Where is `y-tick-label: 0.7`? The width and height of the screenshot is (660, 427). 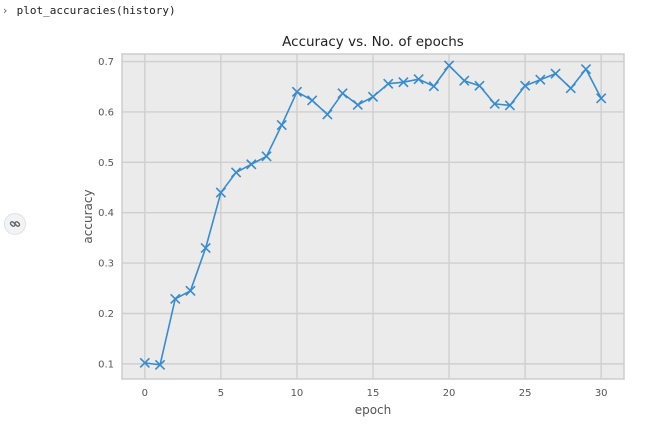
y-tick-label: 0.7 is located at coordinates (106, 62).